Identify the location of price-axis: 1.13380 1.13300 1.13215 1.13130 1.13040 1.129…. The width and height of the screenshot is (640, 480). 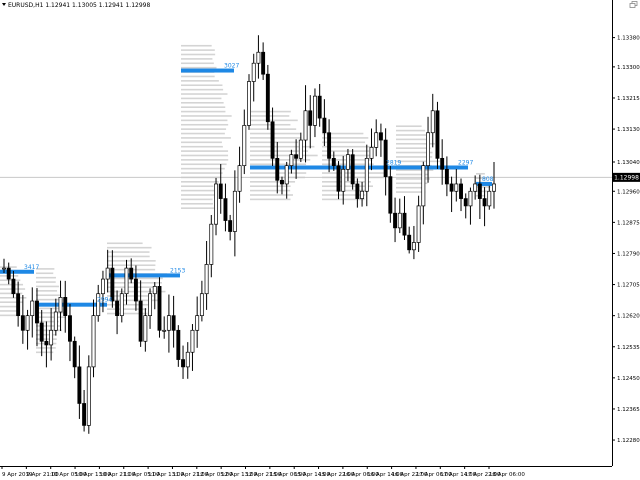
(626, 240).